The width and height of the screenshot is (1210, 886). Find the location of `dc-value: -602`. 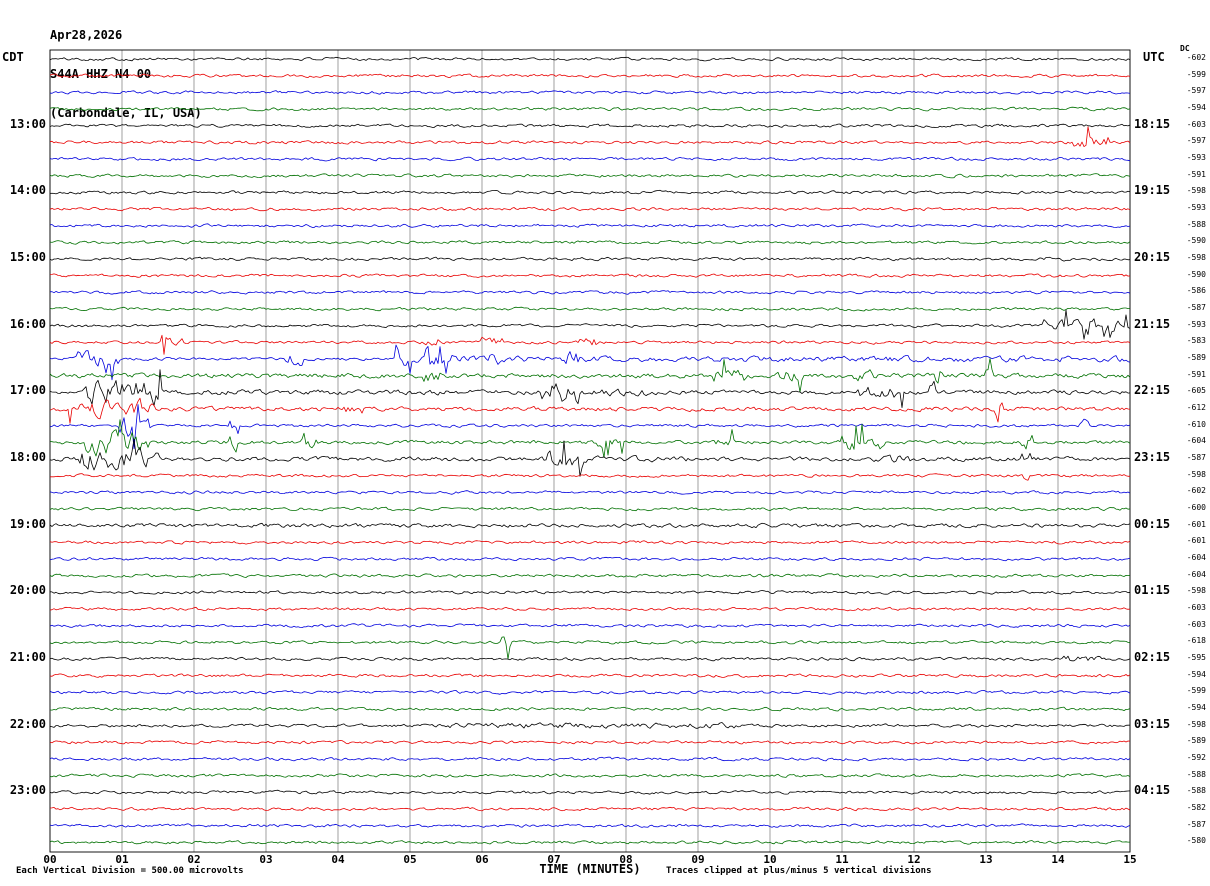

dc-value: -602 is located at coordinates (1196, 57).